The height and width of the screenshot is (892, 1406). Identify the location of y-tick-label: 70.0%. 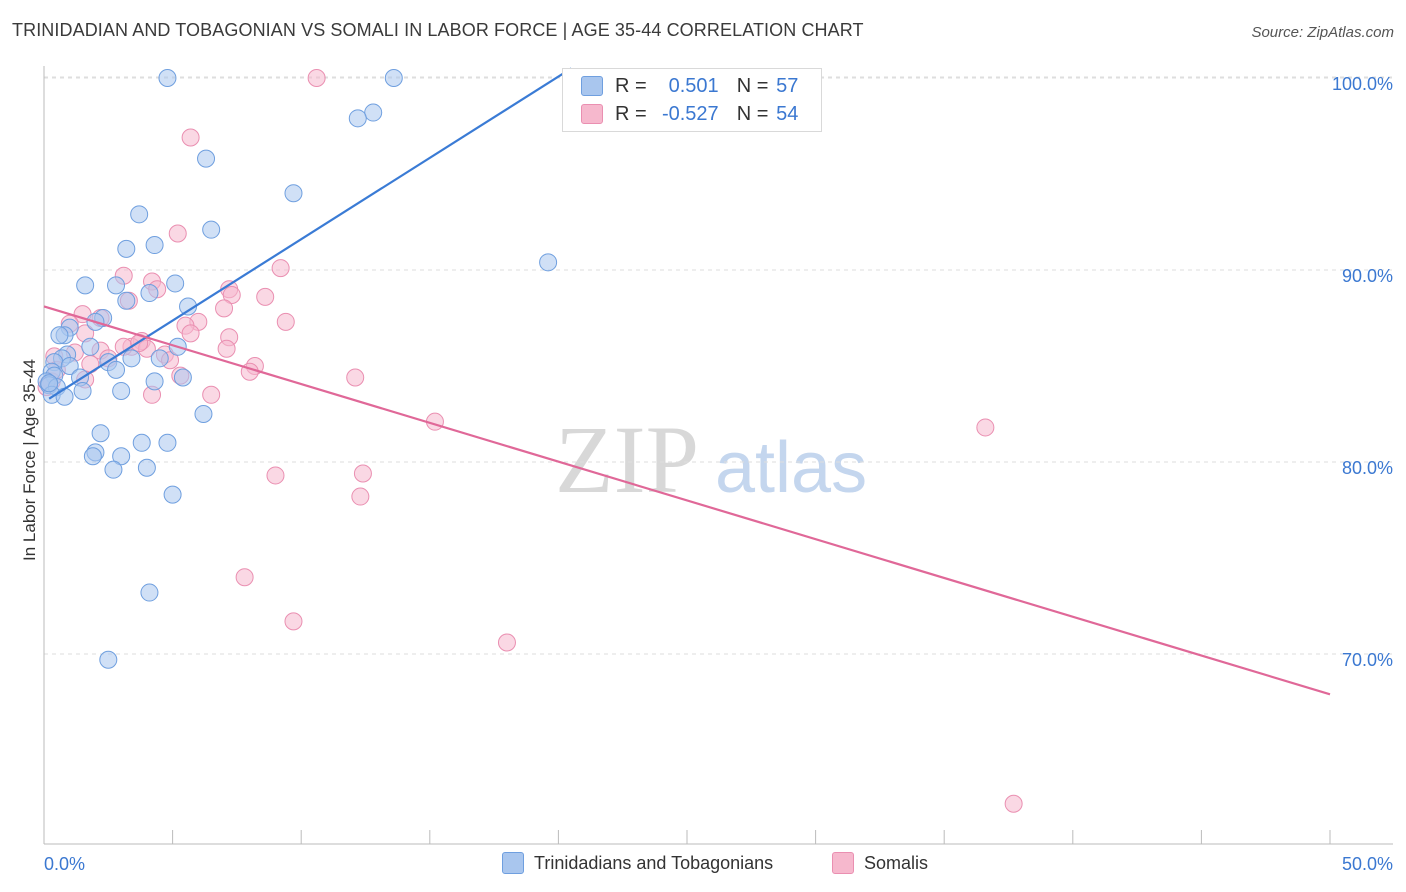
(1367, 660).